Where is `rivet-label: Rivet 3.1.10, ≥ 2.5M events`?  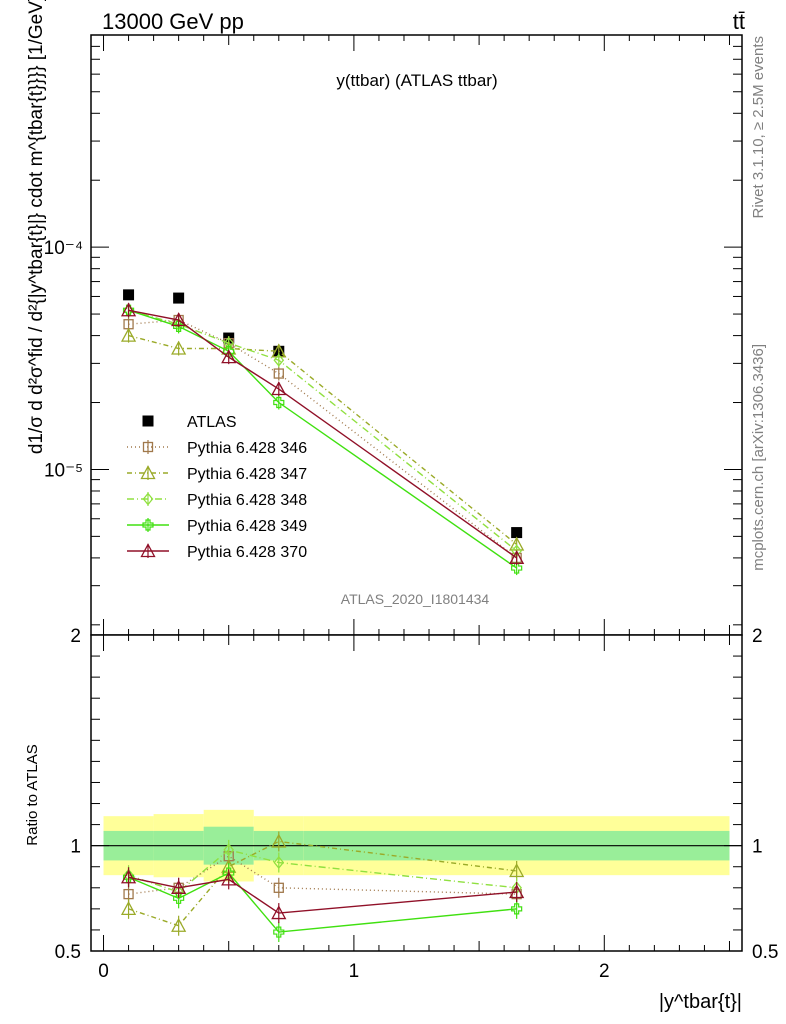
rivet-label: Rivet 3.1.10, ≥ 2.5M events is located at coordinates (758, 127).